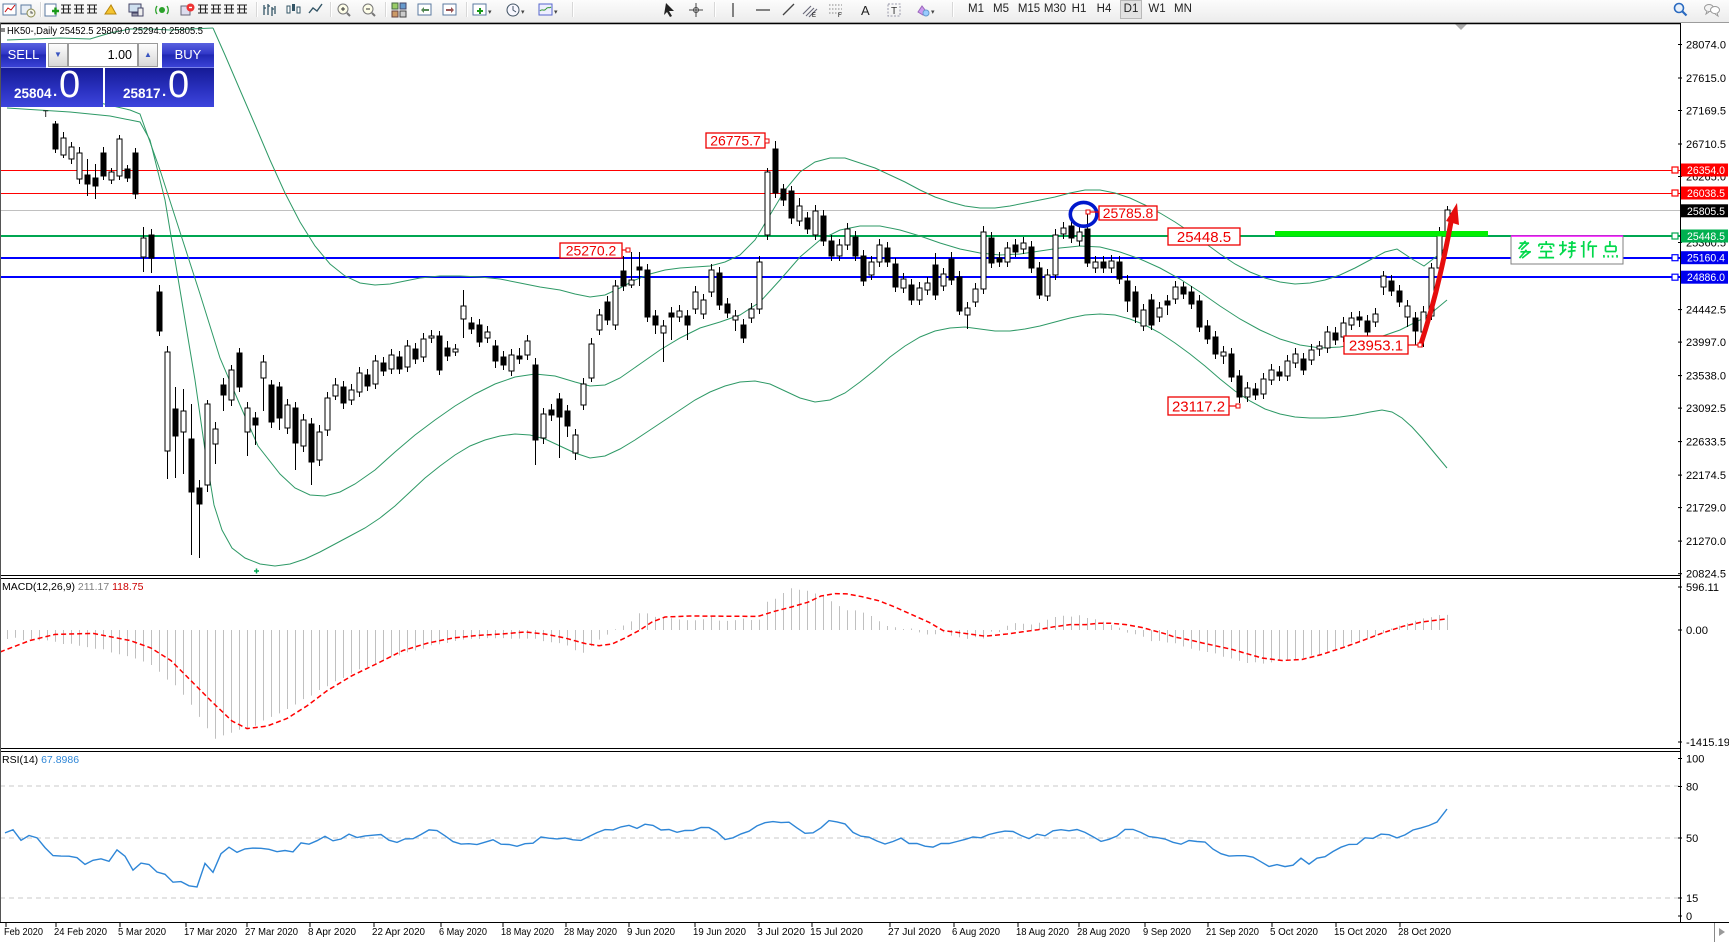 This screenshot has height=942, width=1729. What do you see at coordinates (976, 932) in the screenshot?
I see `svg-text: 6 Aug 2020` at bounding box center [976, 932].